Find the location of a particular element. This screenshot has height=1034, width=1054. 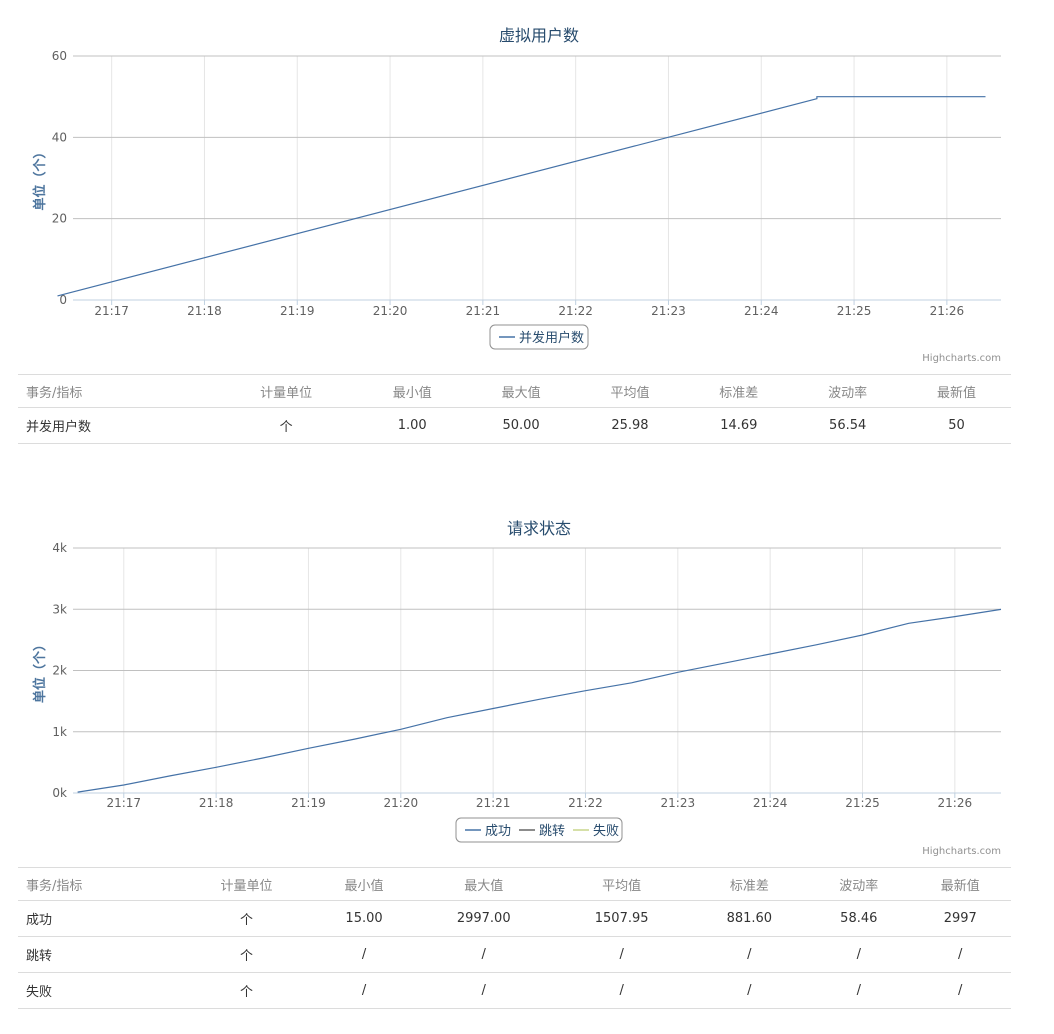

legend-item-0: 并发用户数 is located at coordinates (551, 338).